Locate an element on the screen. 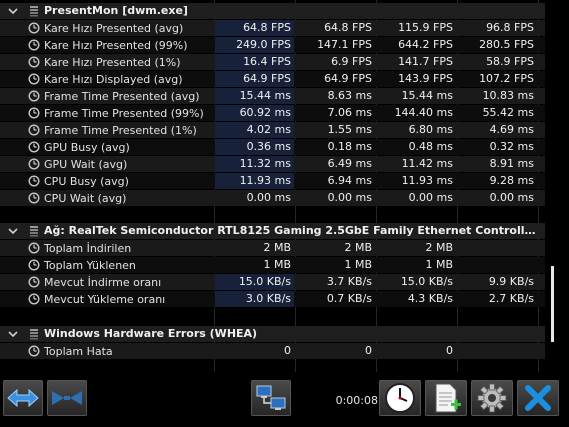  sensor-label: Mevcut İndirme oranı is located at coordinates (103, 282).